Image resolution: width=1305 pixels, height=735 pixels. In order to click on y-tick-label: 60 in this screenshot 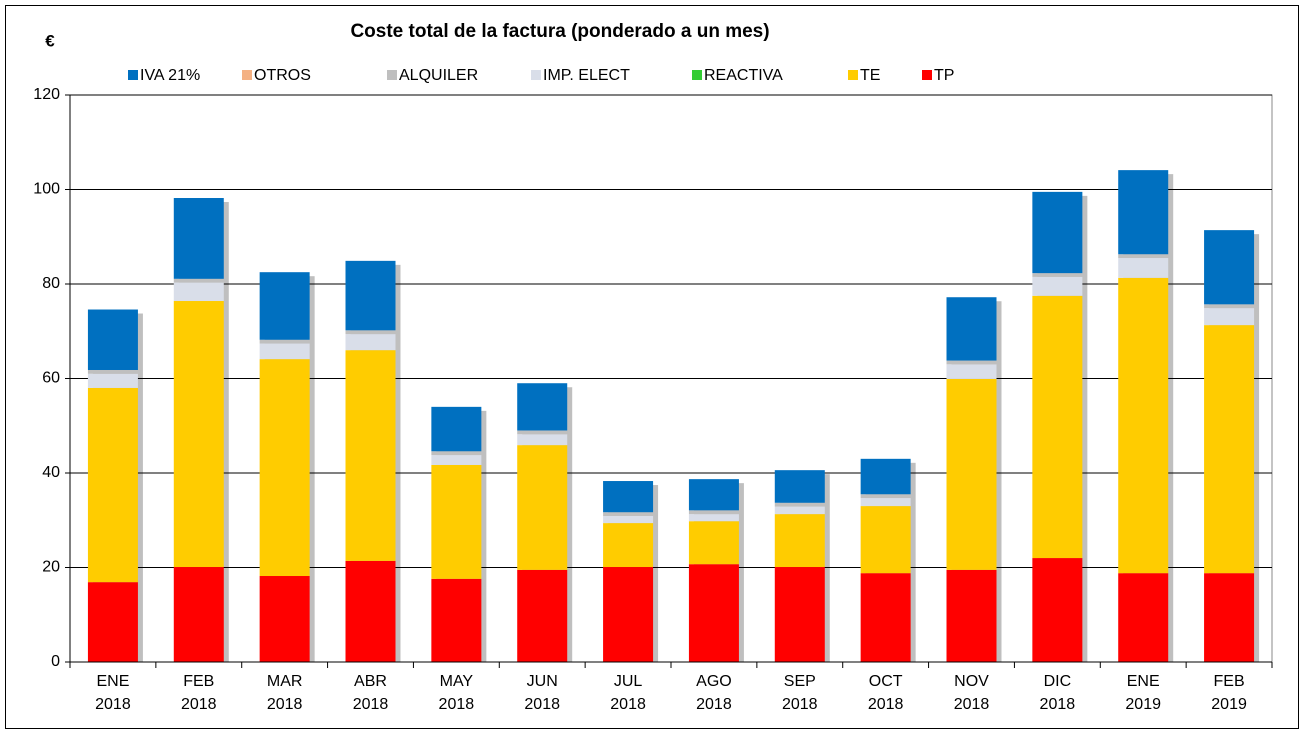, I will do `click(51, 378)`.